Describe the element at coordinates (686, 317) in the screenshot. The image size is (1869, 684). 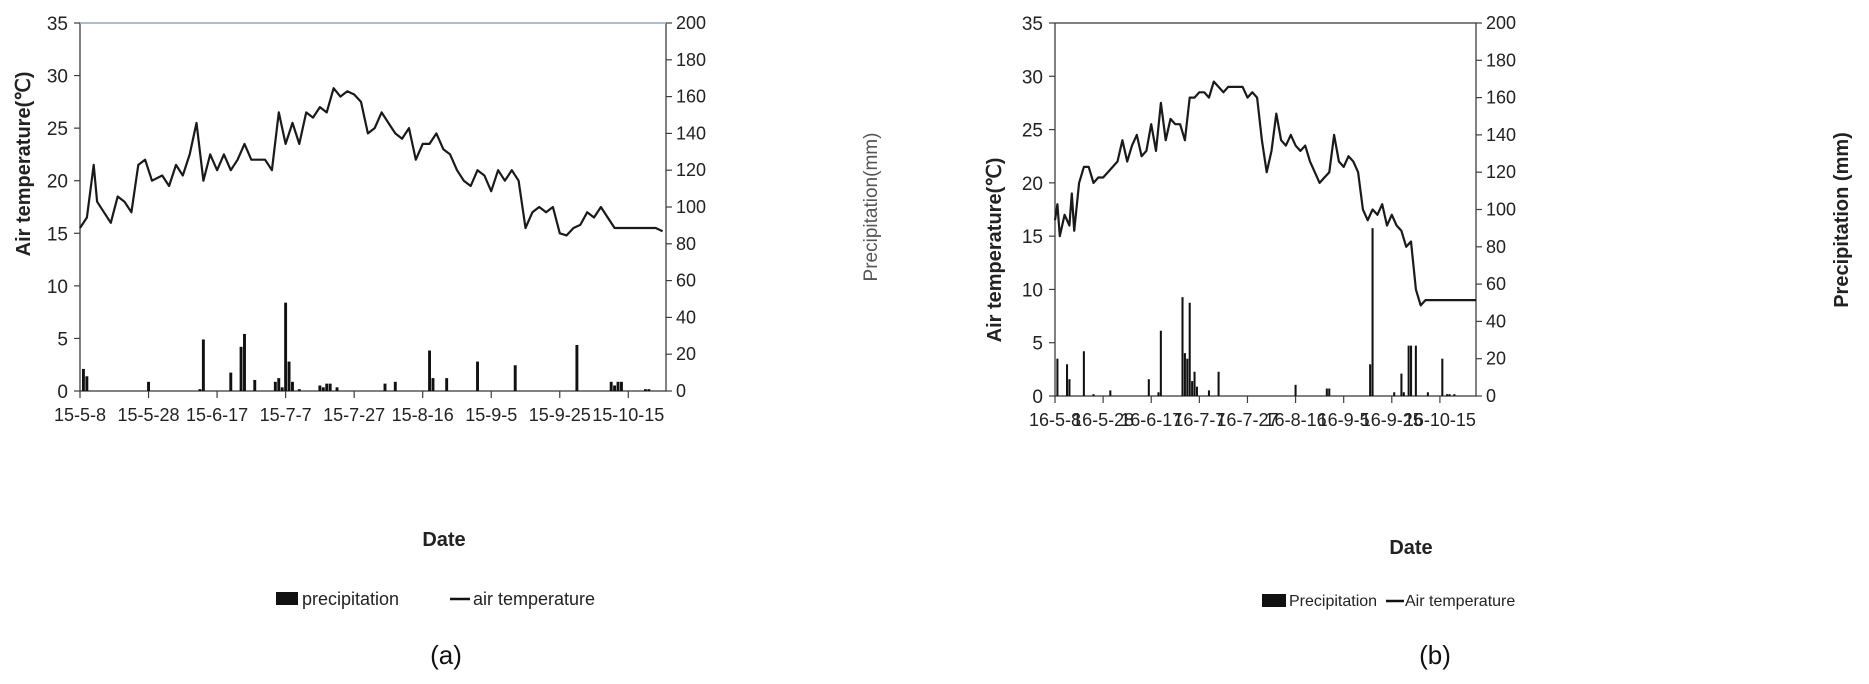
I see `right-tick-label: 40` at that location.